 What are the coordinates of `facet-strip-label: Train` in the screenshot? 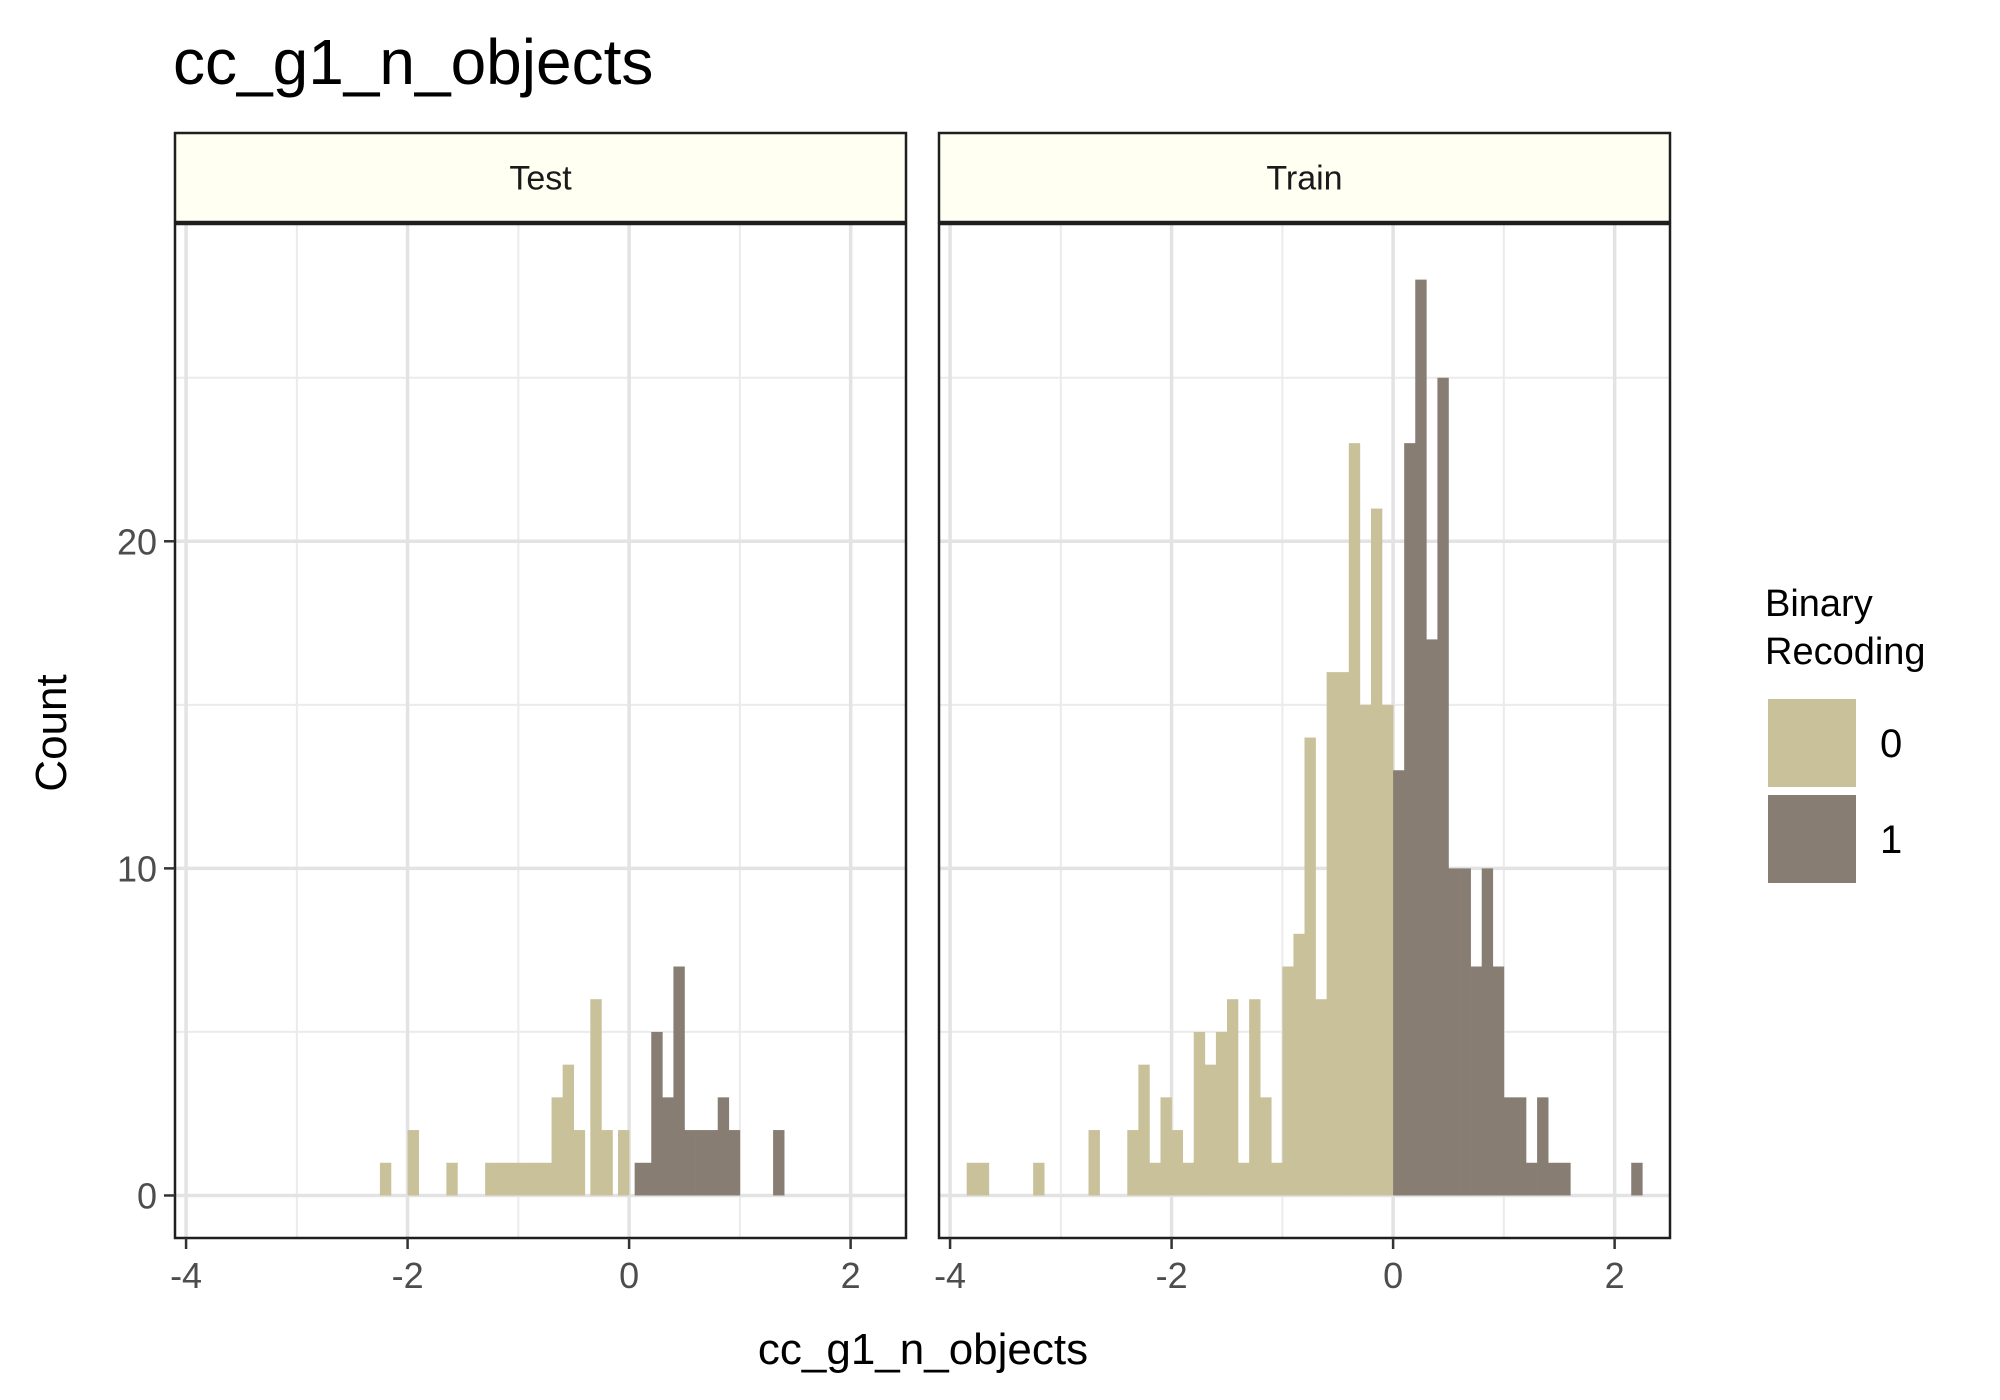 It's located at (1304, 179).